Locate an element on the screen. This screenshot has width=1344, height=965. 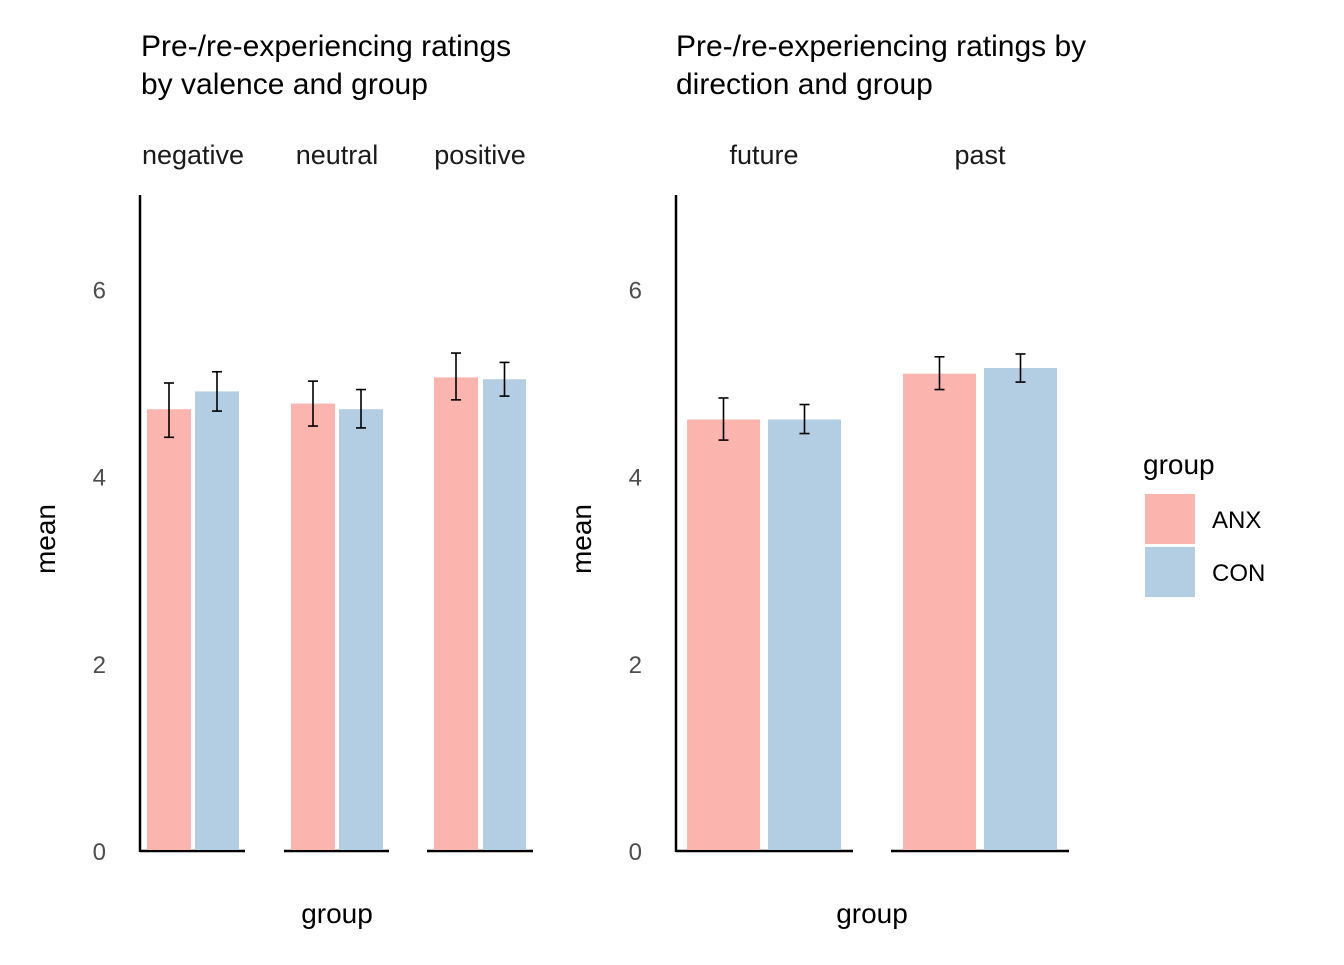
legend-key-ANX is located at coordinates (1170, 519).